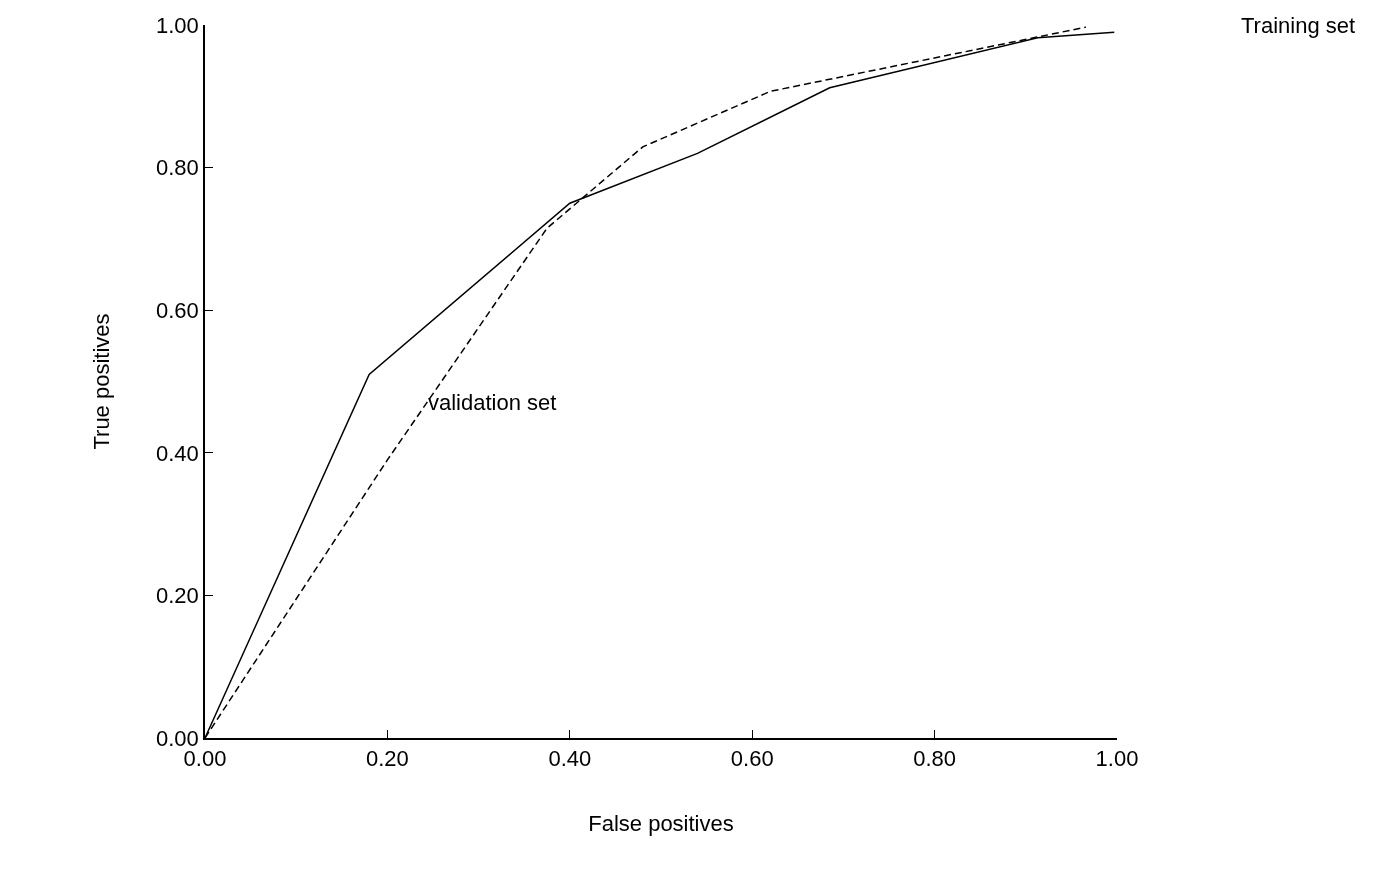  Describe the element at coordinates (1298, 25) in the screenshot. I see `text: Training set` at that location.